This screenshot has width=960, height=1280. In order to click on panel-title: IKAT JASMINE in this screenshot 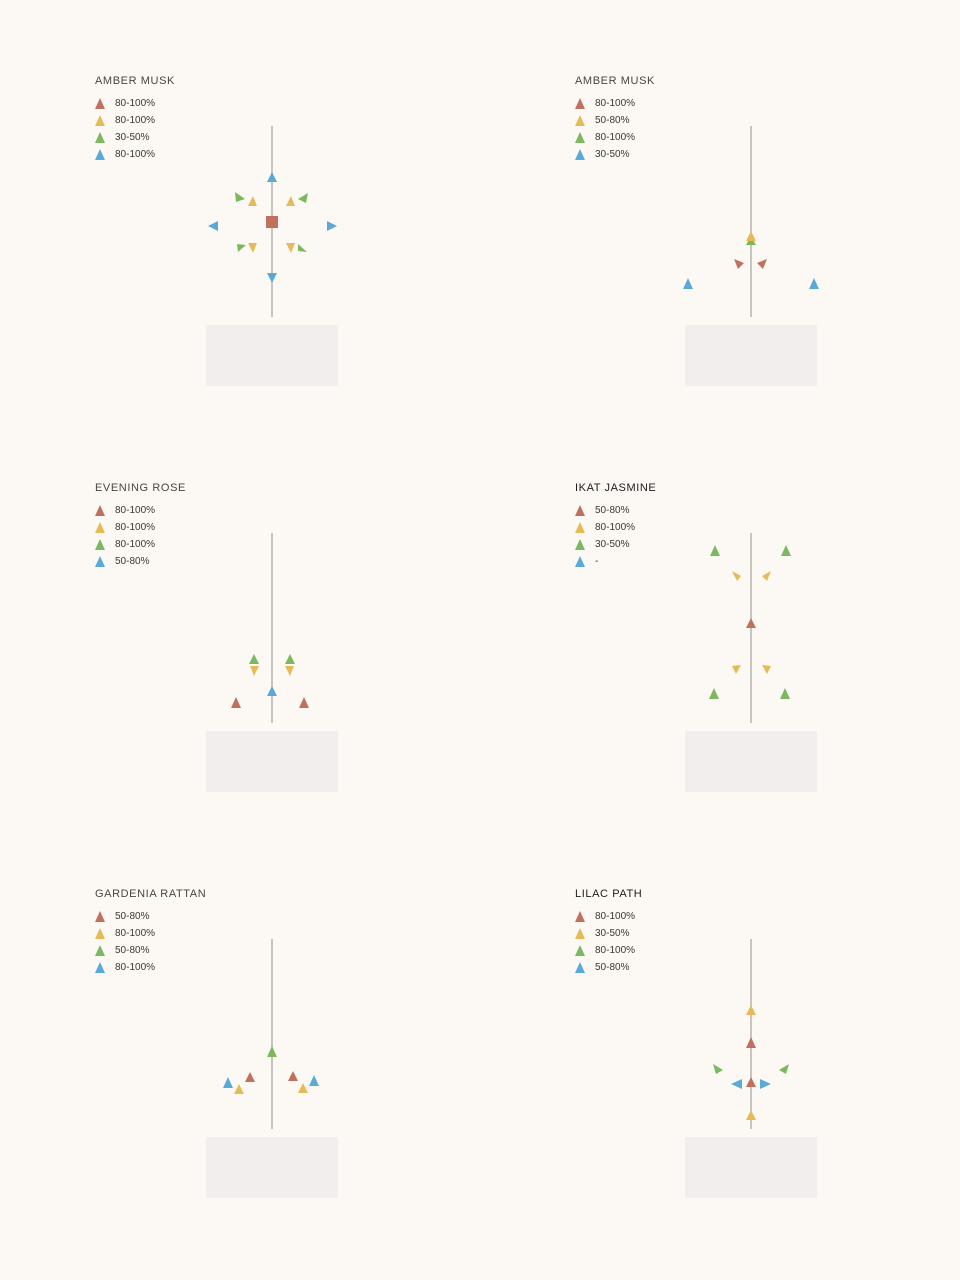, I will do `click(616, 488)`.